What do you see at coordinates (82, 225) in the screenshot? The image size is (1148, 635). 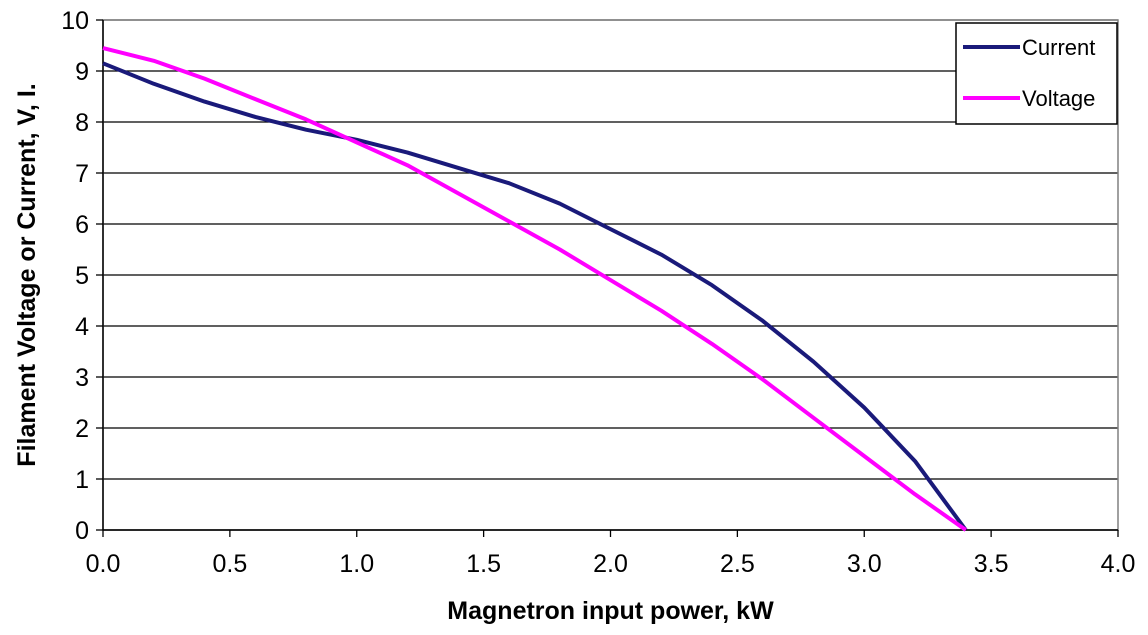 I see `y-tick-label: 6` at bounding box center [82, 225].